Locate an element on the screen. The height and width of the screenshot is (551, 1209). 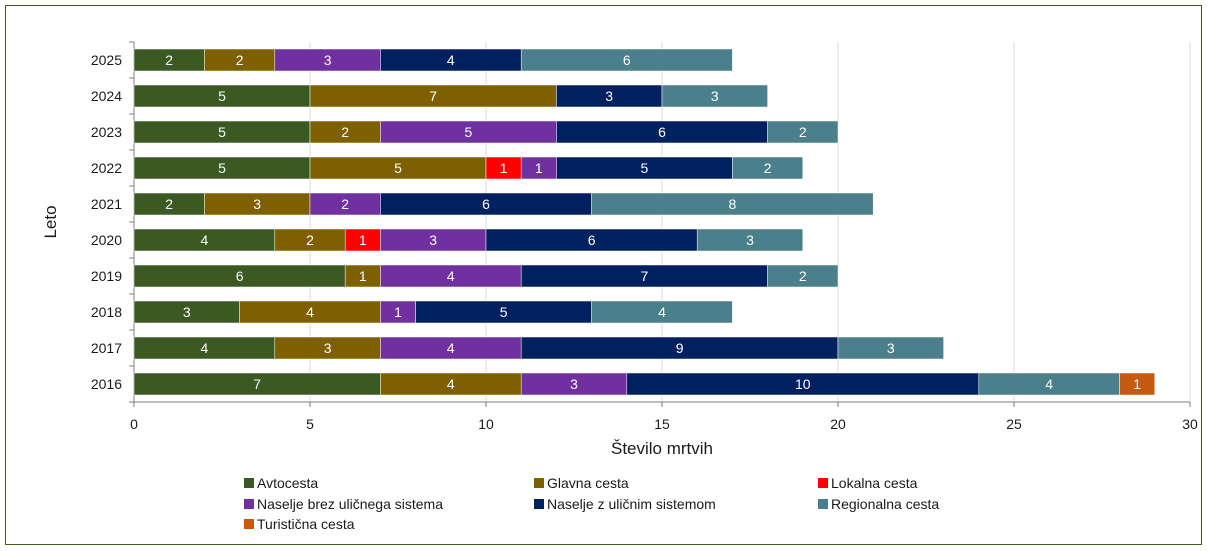
y-tick-label: 2021 is located at coordinates (106, 204).